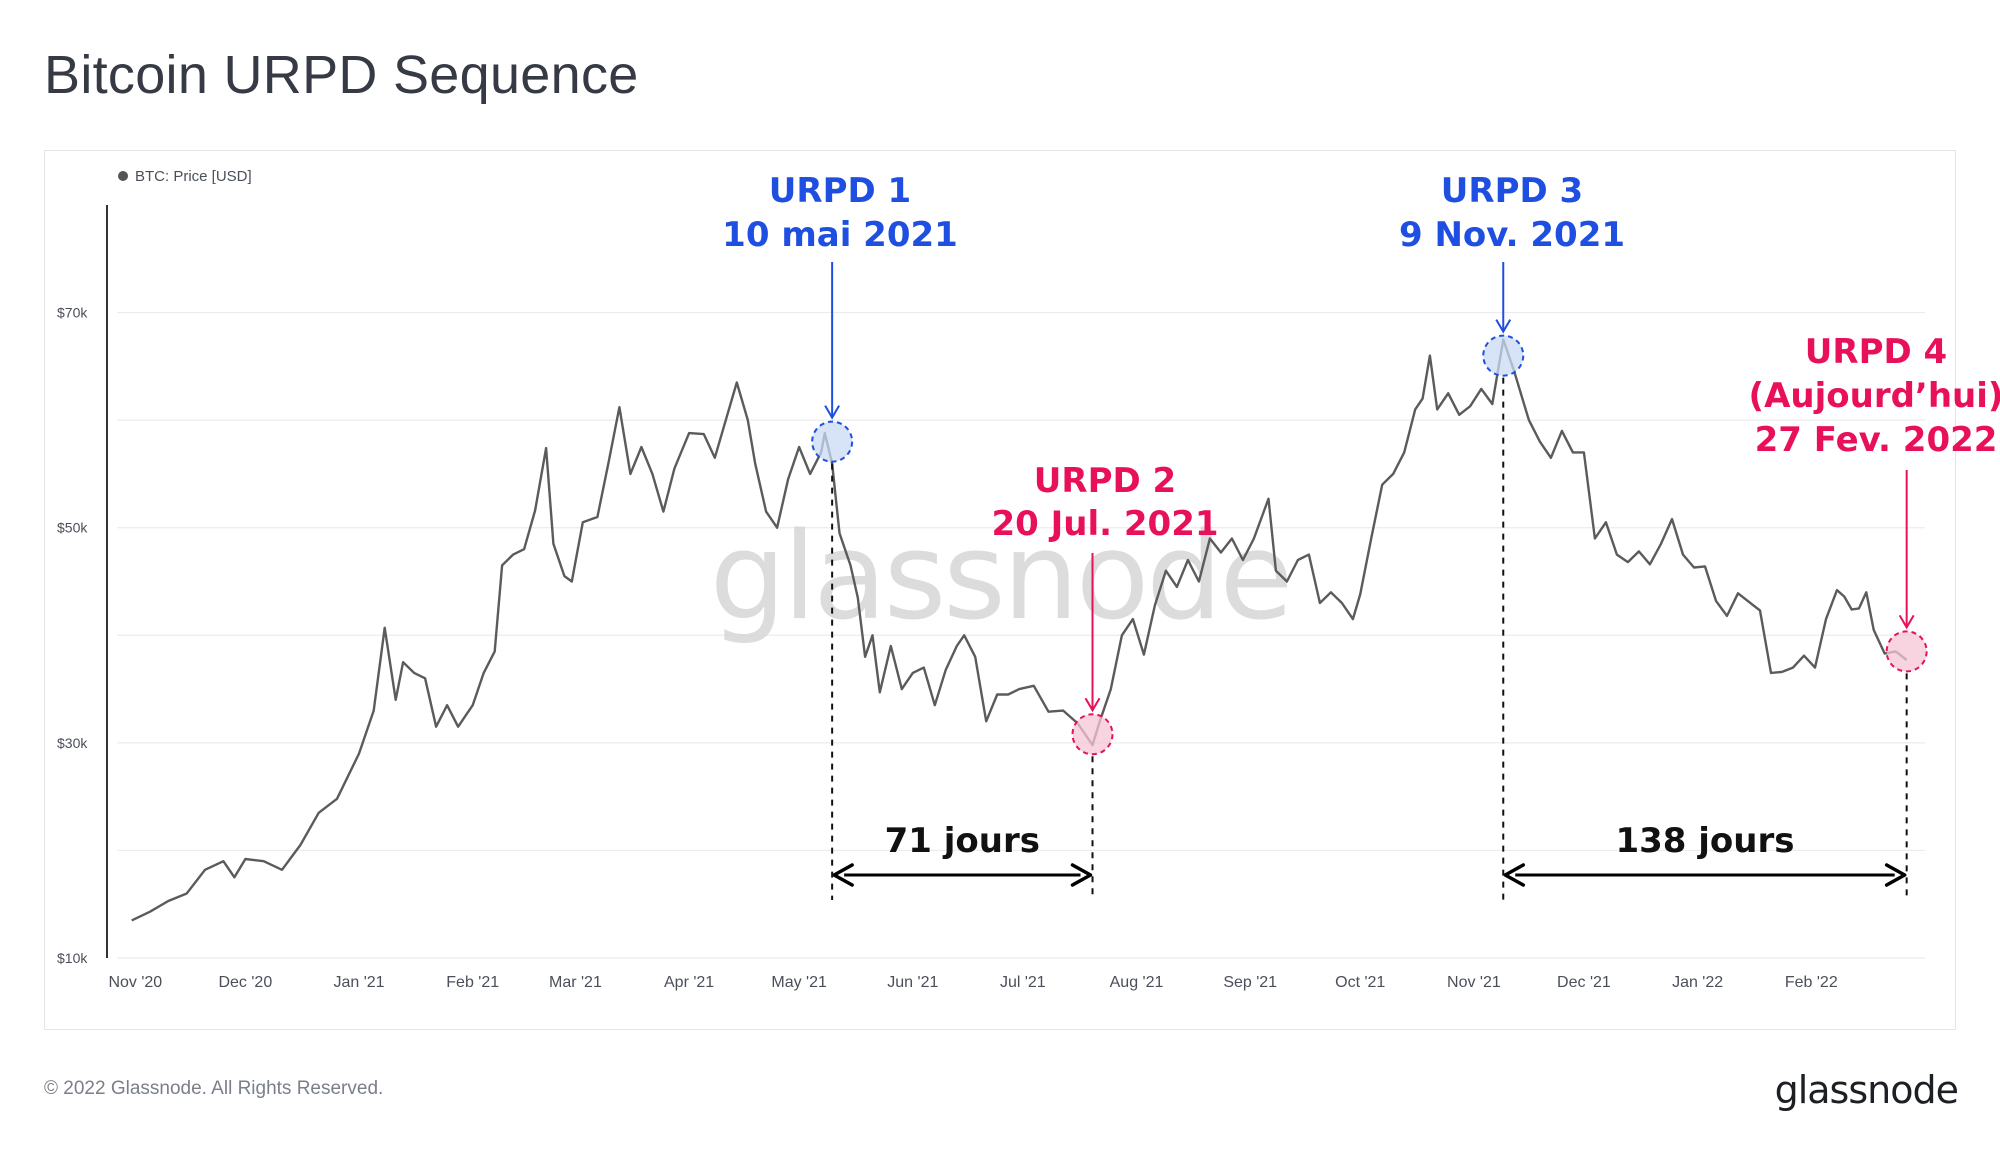  What do you see at coordinates (912, 982) in the screenshot?
I see `x-tick-label-7: Jun '21` at bounding box center [912, 982].